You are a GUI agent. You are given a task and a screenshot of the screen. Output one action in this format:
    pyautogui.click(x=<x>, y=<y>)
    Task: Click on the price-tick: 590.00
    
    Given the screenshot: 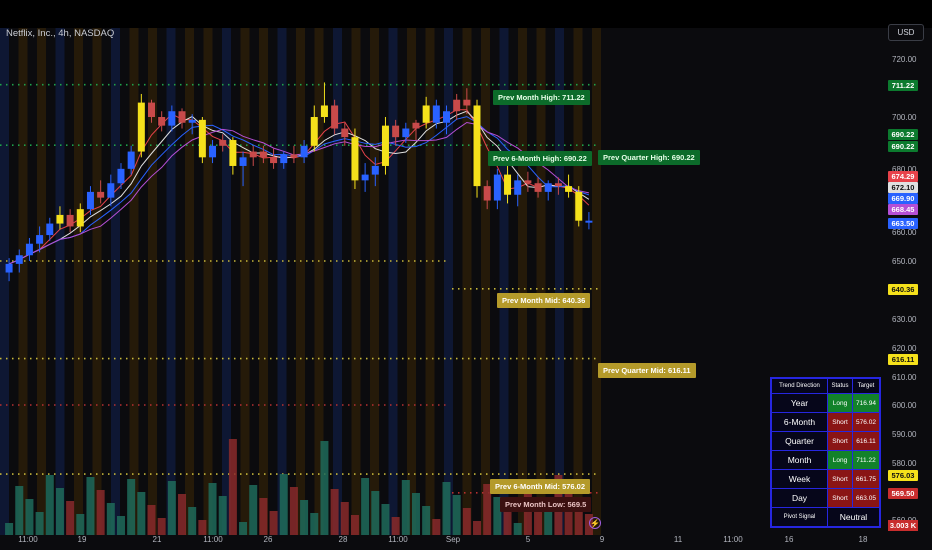 What is the action you would take?
    pyautogui.click(x=904, y=434)
    